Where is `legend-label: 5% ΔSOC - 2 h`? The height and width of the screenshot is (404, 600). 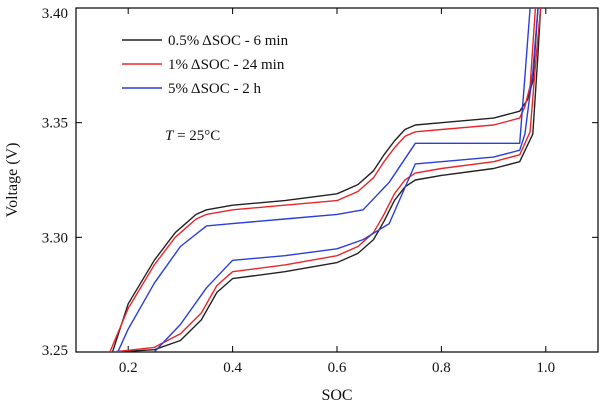 legend-label: 5% ΔSOC - 2 h is located at coordinates (214, 89).